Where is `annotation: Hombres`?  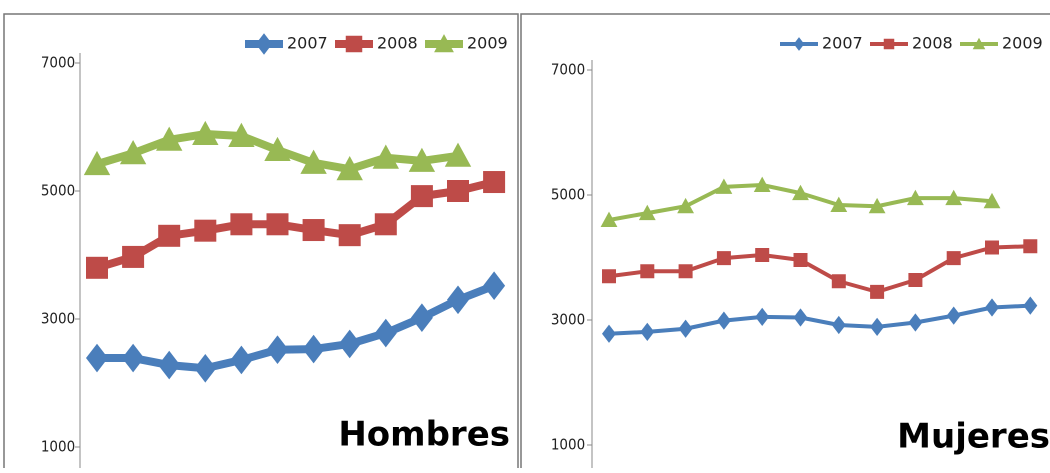 annotation: Hombres is located at coordinates (424, 435).